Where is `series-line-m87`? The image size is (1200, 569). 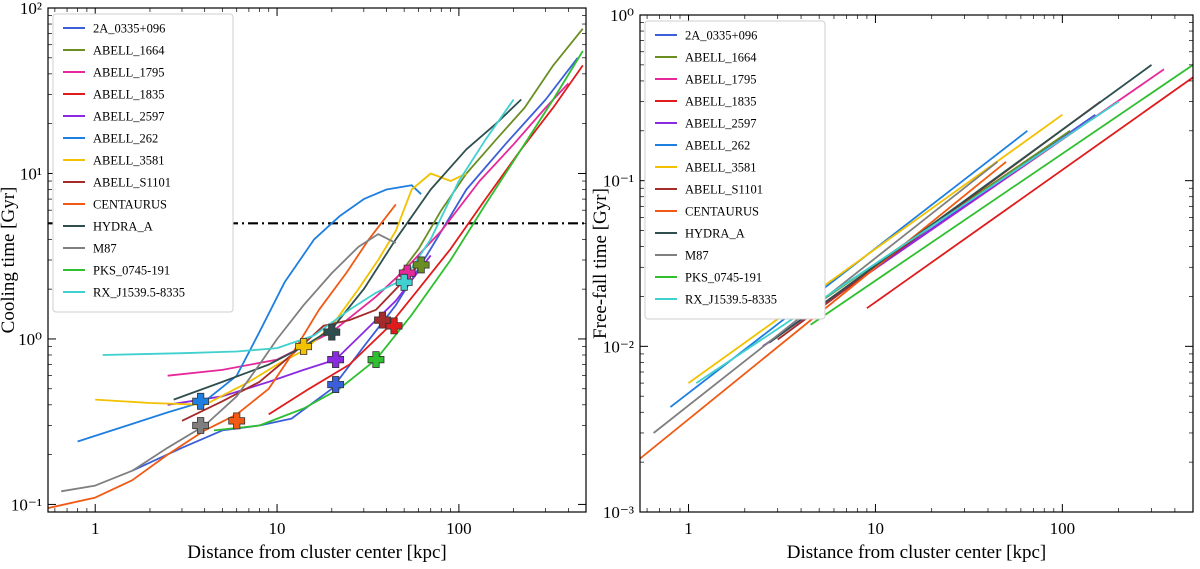
series-line-m87 is located at coordinates (229, 363).